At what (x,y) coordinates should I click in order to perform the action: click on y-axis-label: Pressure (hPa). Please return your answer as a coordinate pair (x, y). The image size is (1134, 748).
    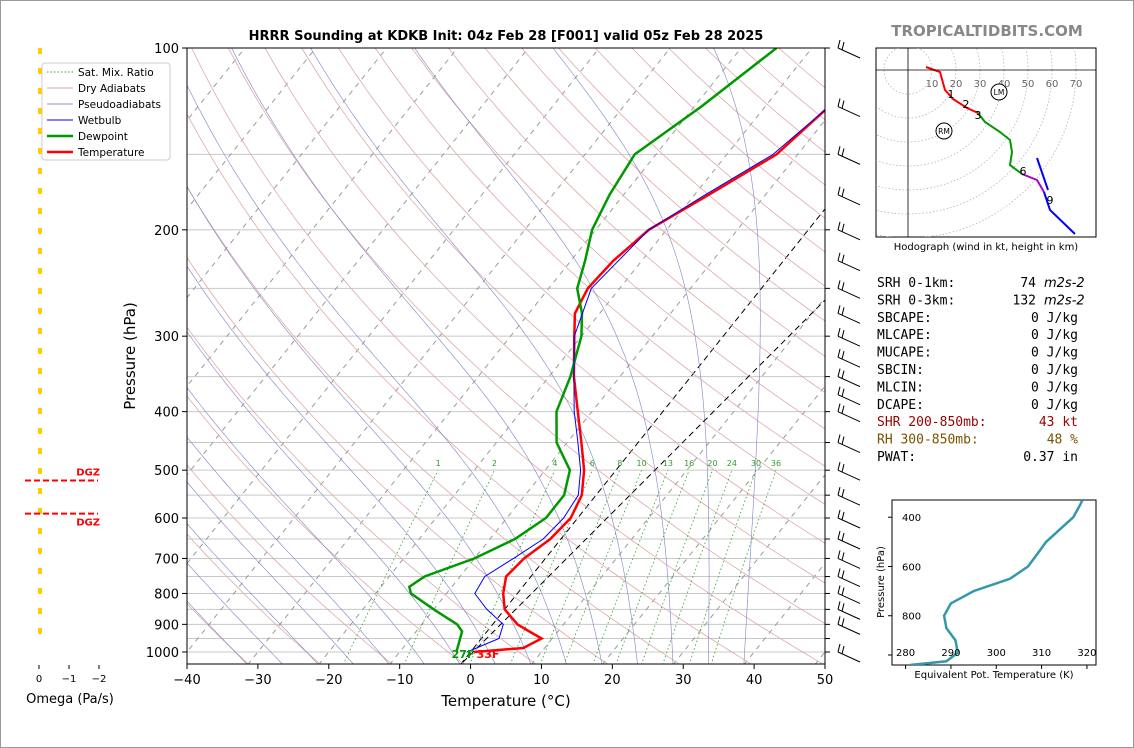
    Looking at the image, I should click on (130, 356).